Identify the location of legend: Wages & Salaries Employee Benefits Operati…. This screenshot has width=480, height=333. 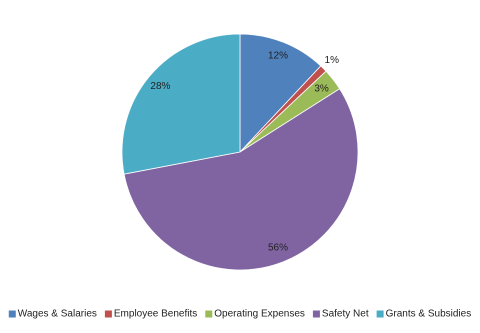
(240, 314).